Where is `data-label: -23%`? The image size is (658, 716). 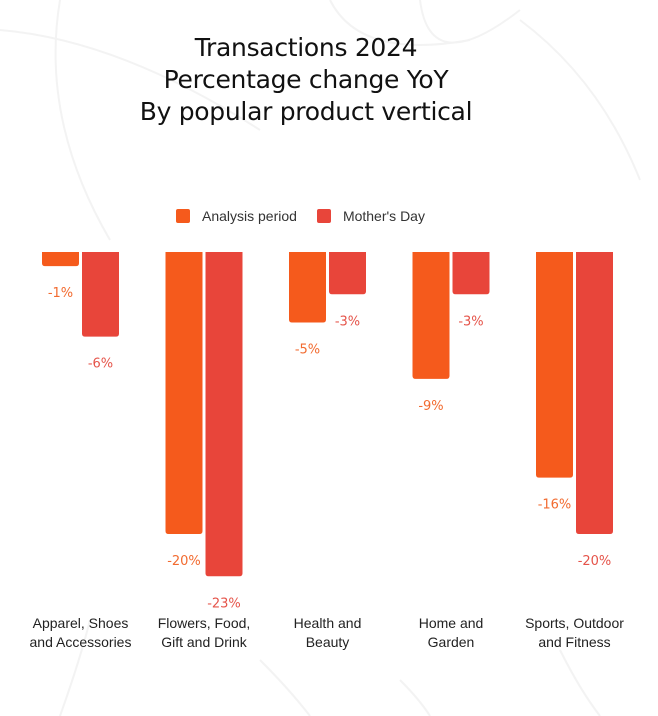 data-label: -23% is located at coordinates (224, 603).